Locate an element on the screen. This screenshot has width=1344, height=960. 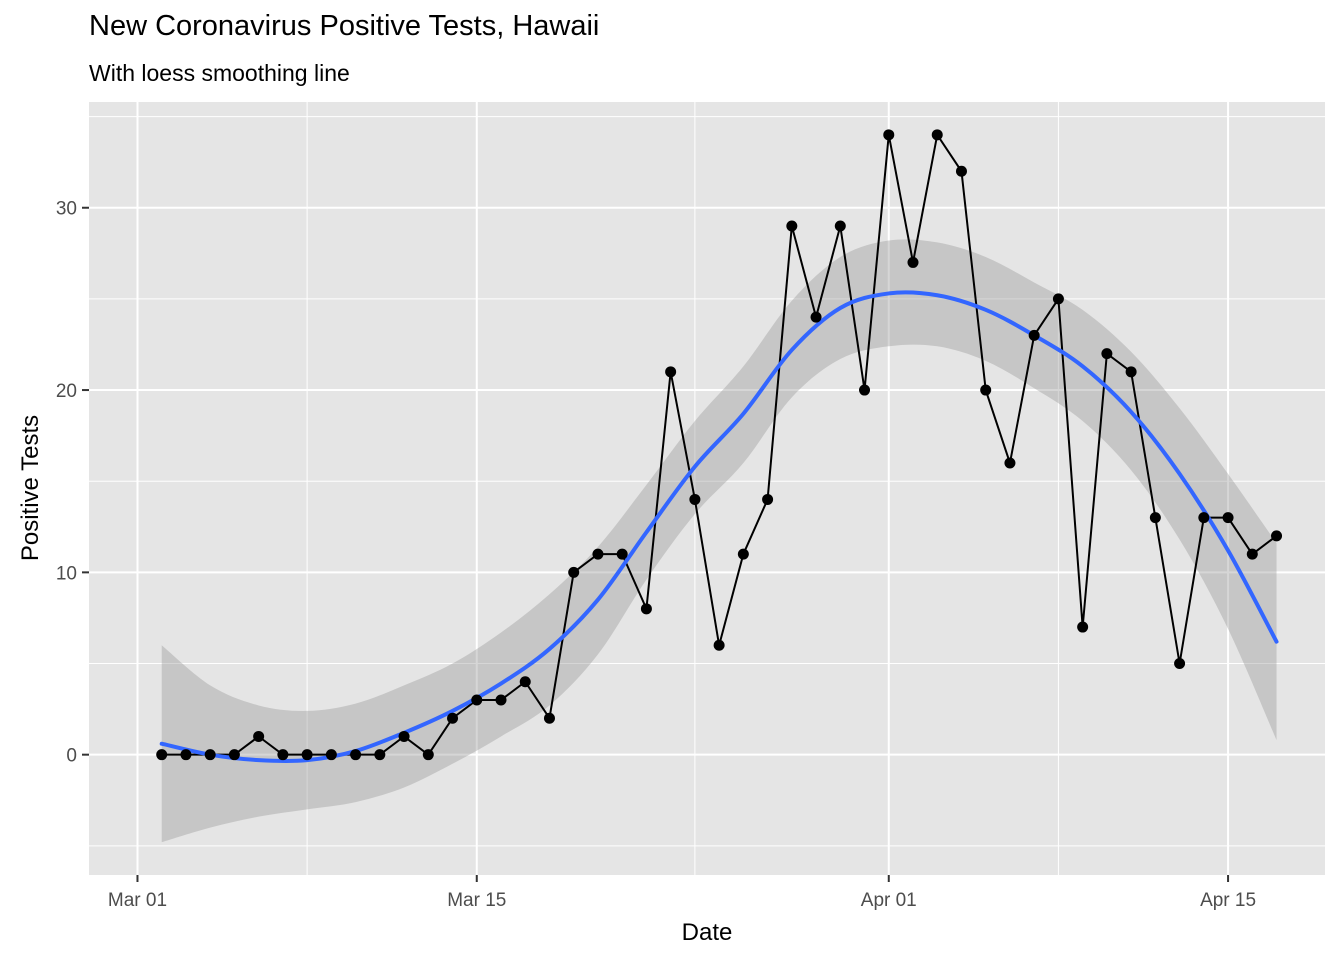
y-tick-label: 30 is located at coordinates (66, 209).